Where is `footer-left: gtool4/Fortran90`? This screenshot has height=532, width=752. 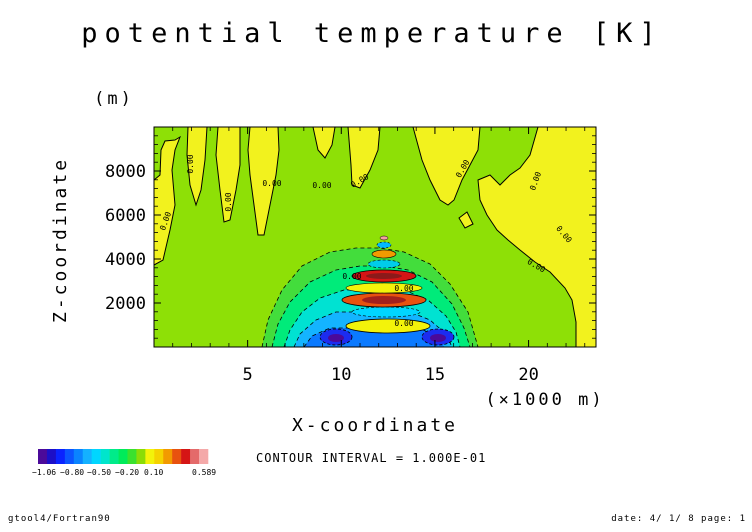
footer-left: gtool4/Fortran90 is located at coordinates (59, 519).